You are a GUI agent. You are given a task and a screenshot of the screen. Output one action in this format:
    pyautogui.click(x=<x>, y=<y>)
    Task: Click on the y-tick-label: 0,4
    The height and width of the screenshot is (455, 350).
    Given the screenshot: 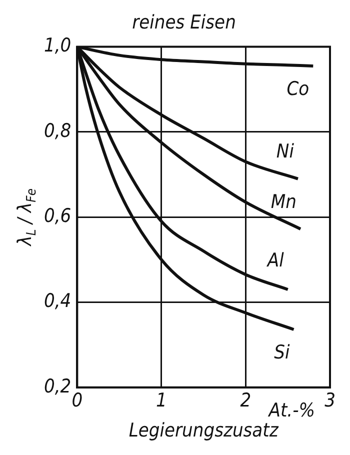 What is the action you would take?
    pyautogui.click(x=58, y=301)
    